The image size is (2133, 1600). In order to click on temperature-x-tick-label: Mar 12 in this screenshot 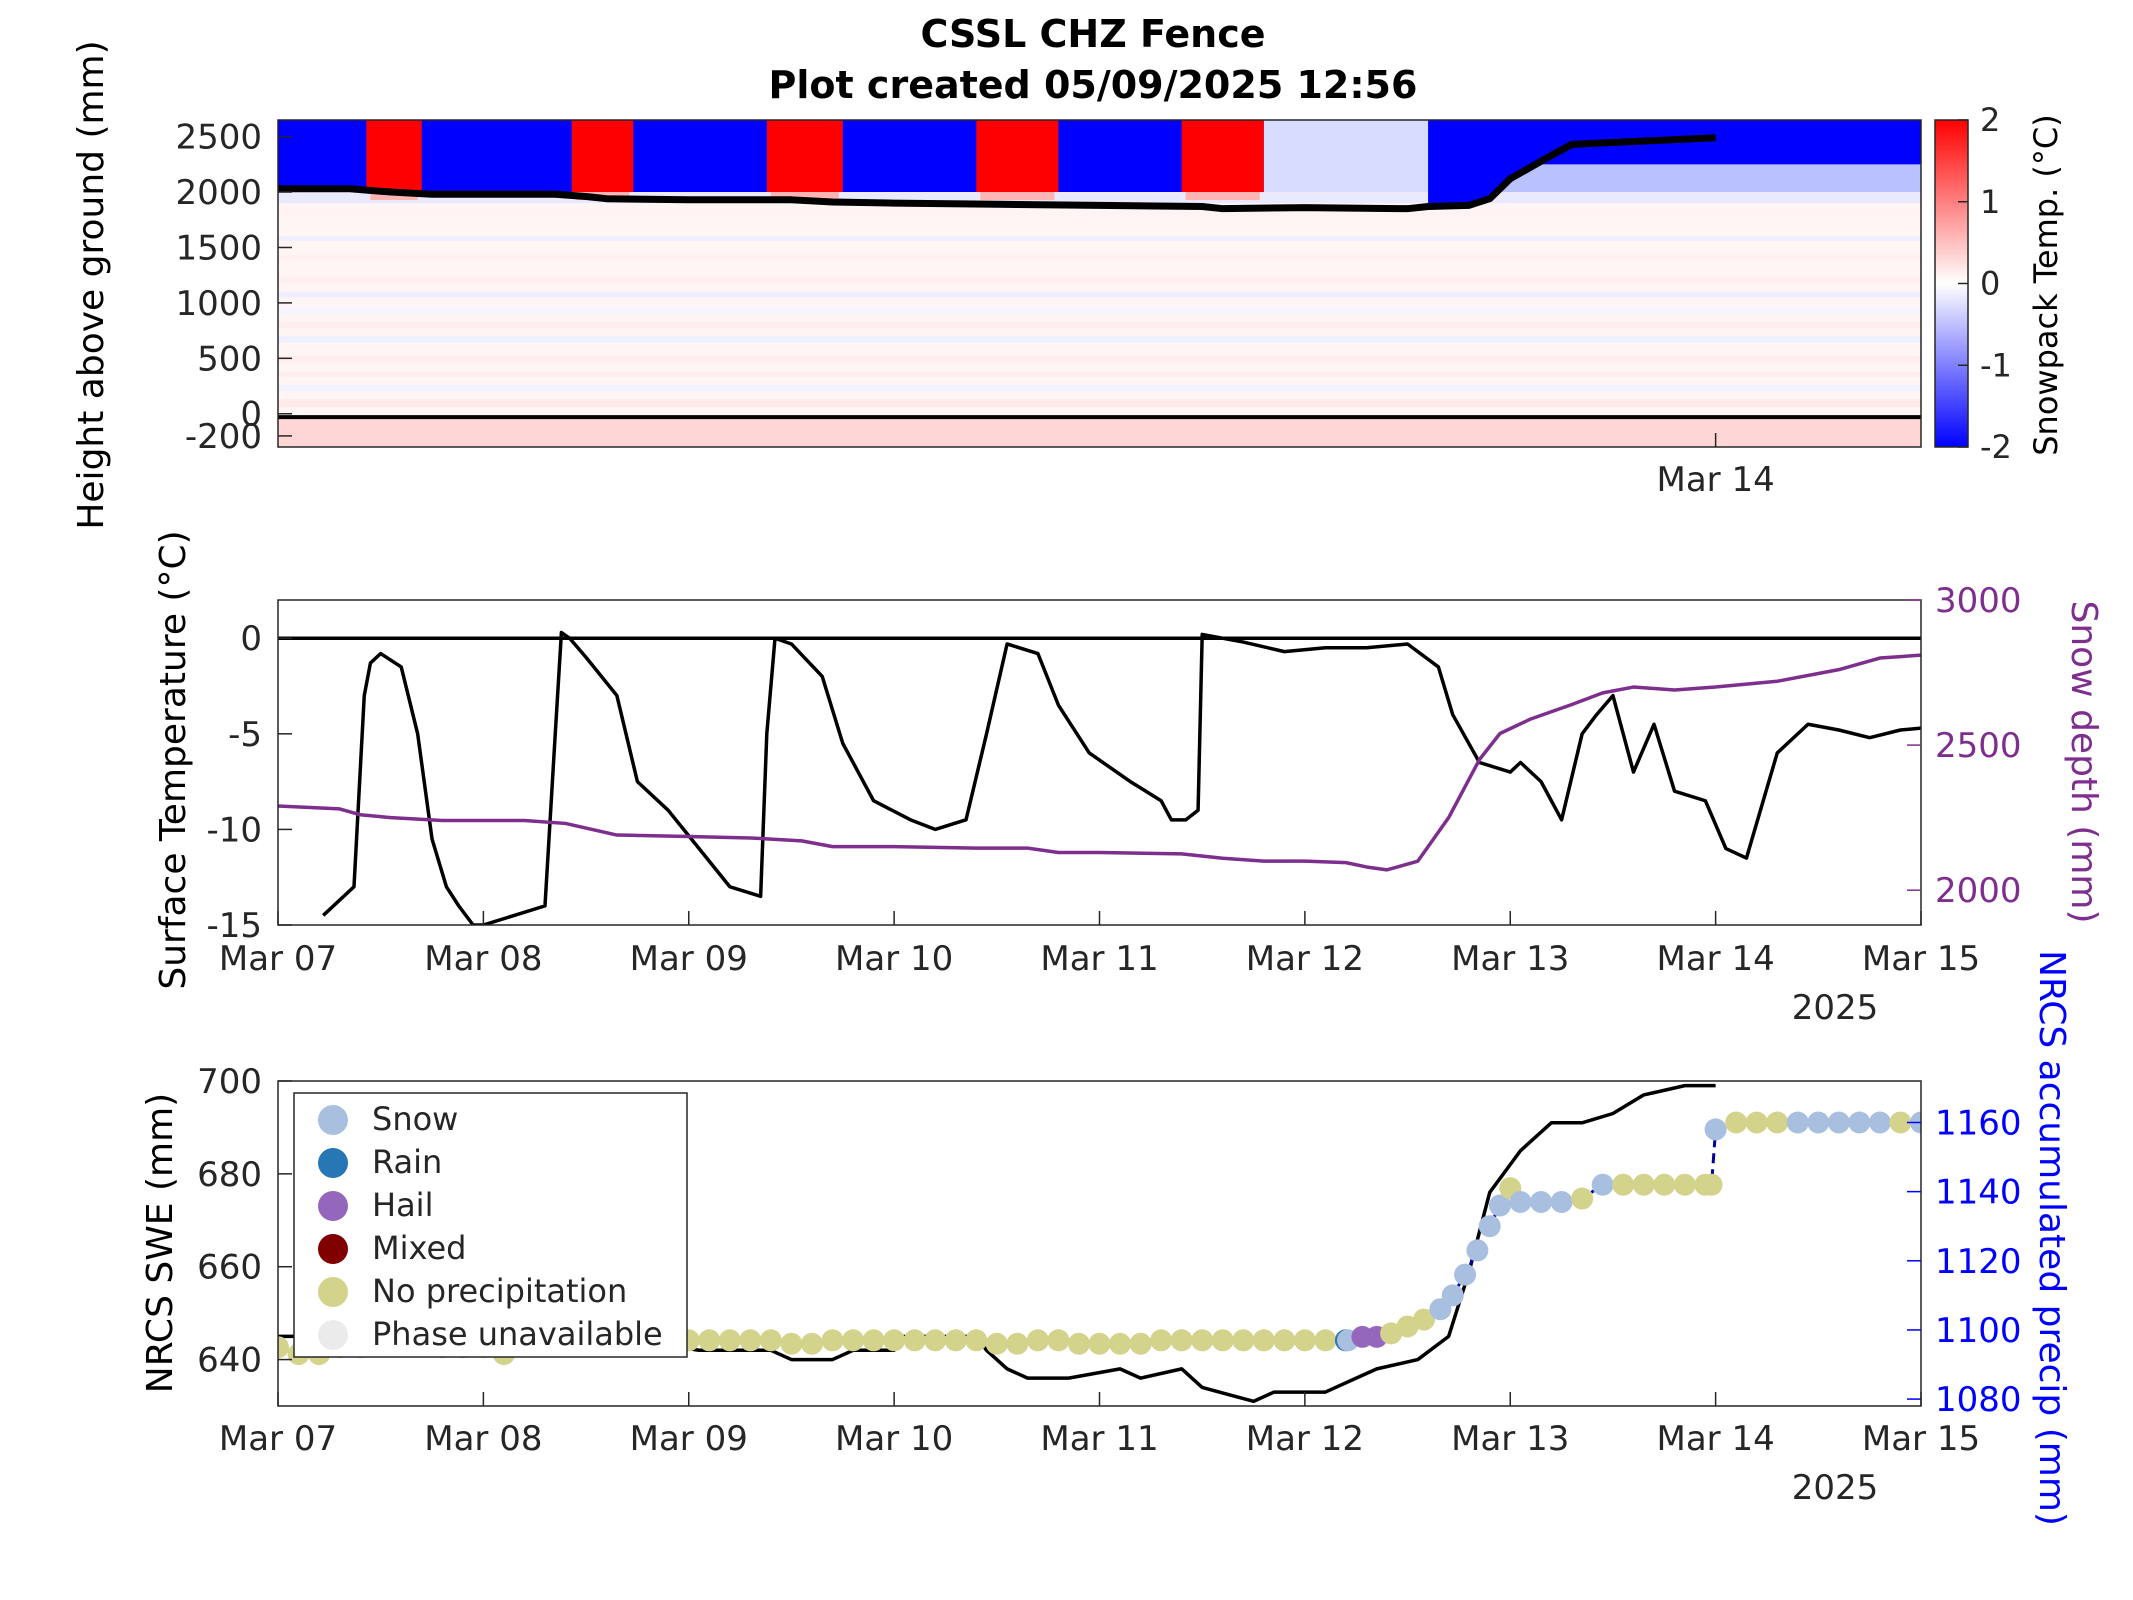, I will do `click(1305, 959)`.